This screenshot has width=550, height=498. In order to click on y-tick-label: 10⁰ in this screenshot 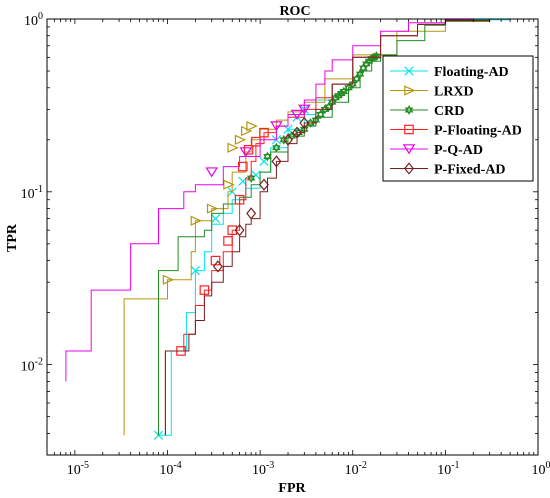, I will do `click(33, 20)`.